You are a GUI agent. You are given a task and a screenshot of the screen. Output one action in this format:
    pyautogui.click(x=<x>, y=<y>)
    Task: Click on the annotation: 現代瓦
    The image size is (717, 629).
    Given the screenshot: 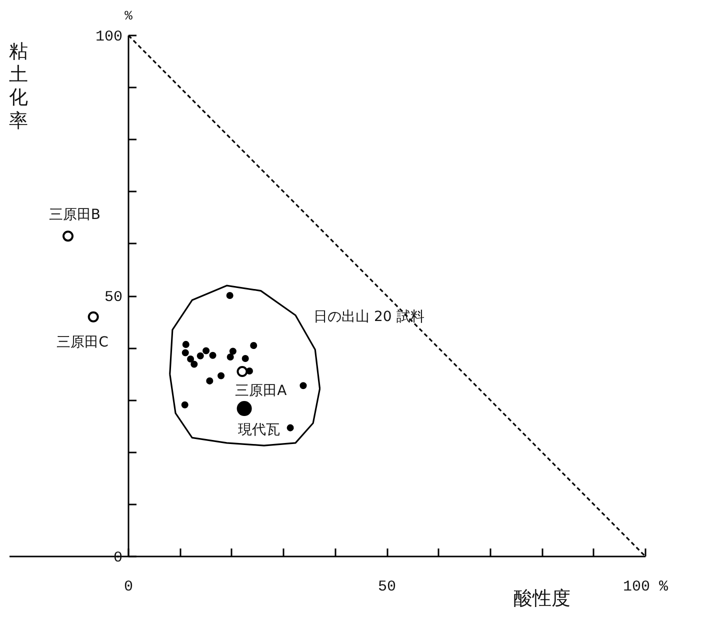 What is the action you would take?
    pyautogui.click(x=259, y=430)
    